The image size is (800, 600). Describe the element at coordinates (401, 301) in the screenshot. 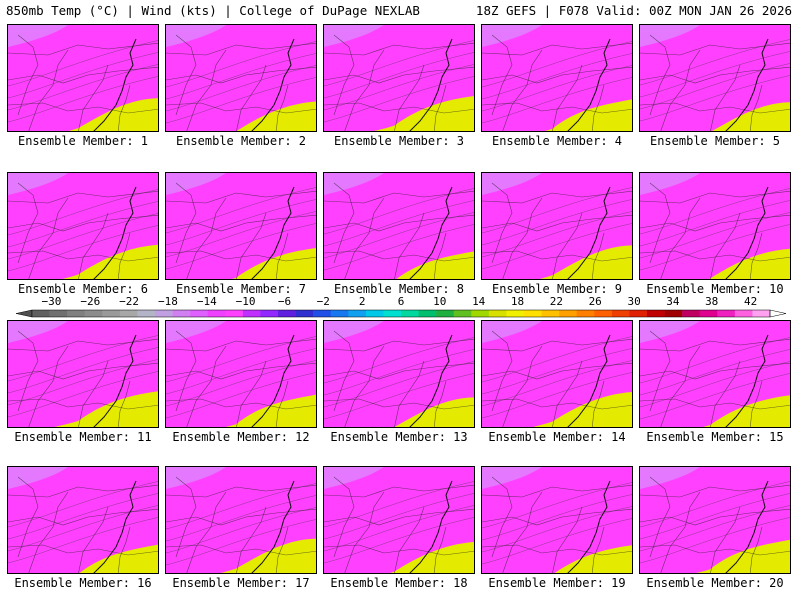

I see `colorbar-tick-label: 6` at that location.